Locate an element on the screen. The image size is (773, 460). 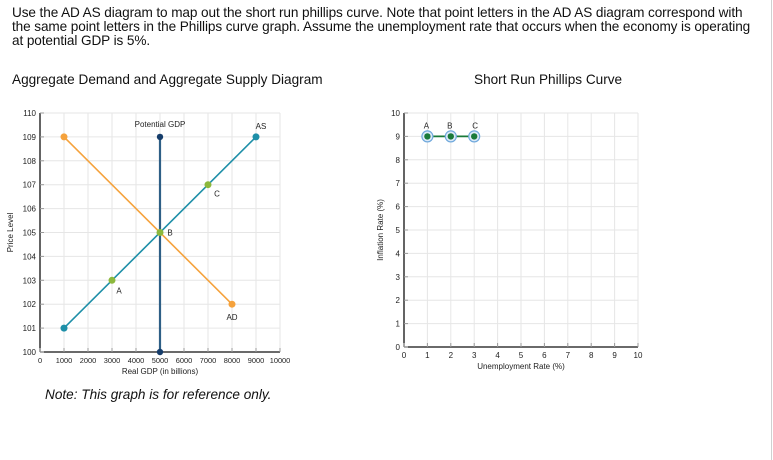
ad-curve: AD is located at coordinates (149, 227).